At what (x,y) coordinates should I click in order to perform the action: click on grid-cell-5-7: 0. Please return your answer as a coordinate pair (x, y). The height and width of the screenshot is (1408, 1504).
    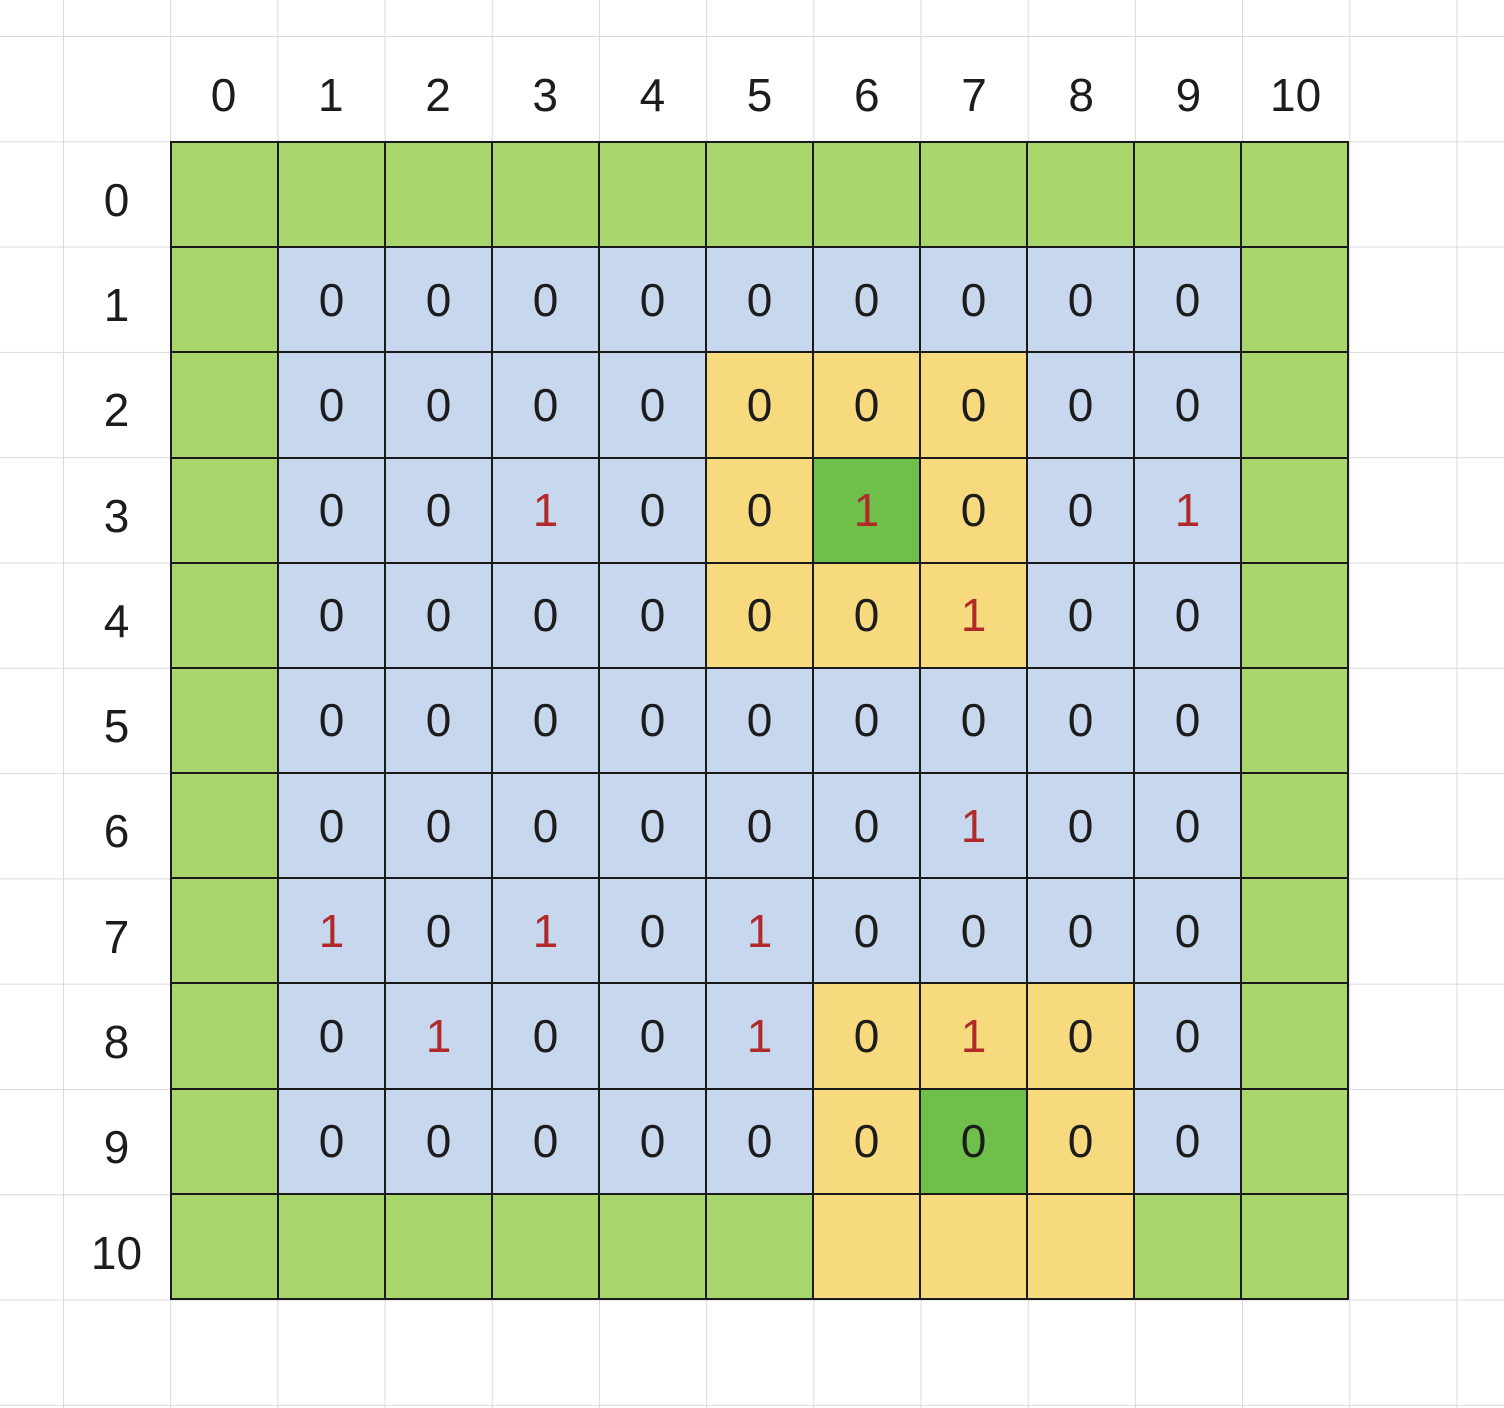
    Looking at the image, I should click on (974, 721).